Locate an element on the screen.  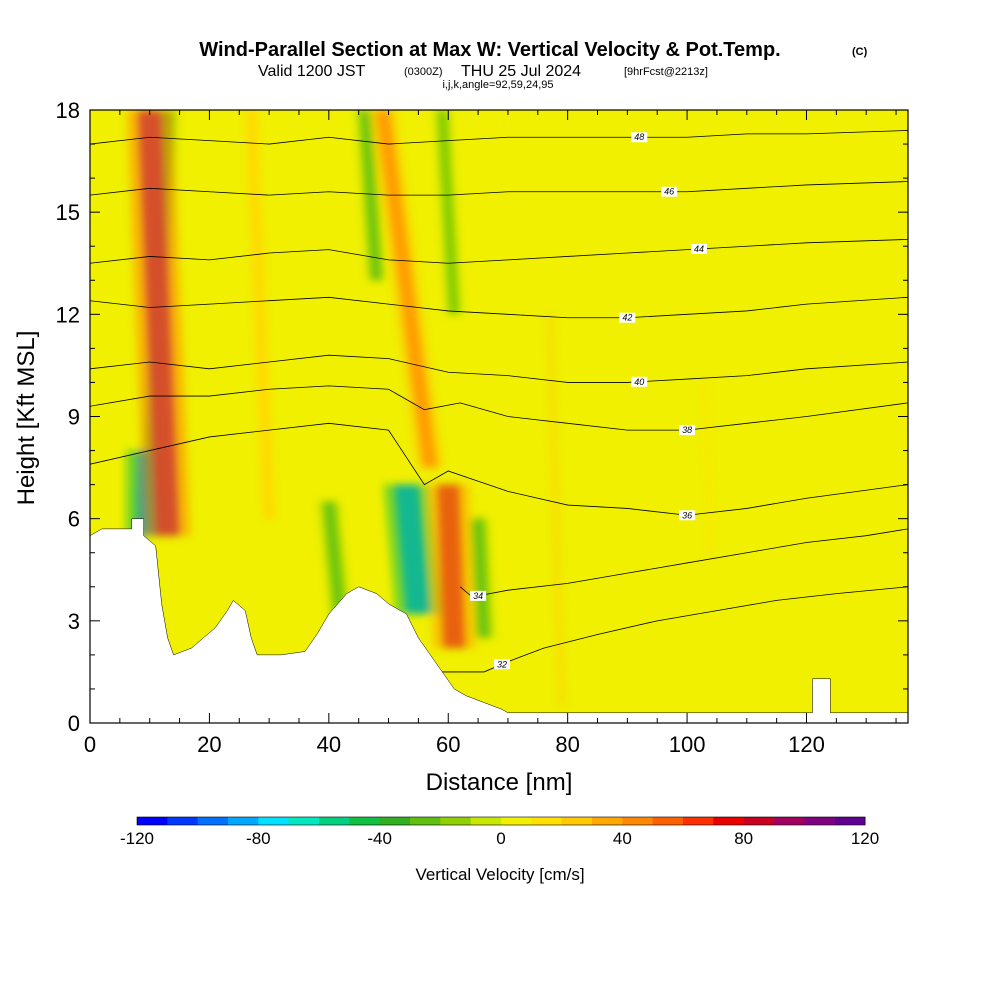
colorbar-tick-label: -40 is located at coordinates (379, 838).